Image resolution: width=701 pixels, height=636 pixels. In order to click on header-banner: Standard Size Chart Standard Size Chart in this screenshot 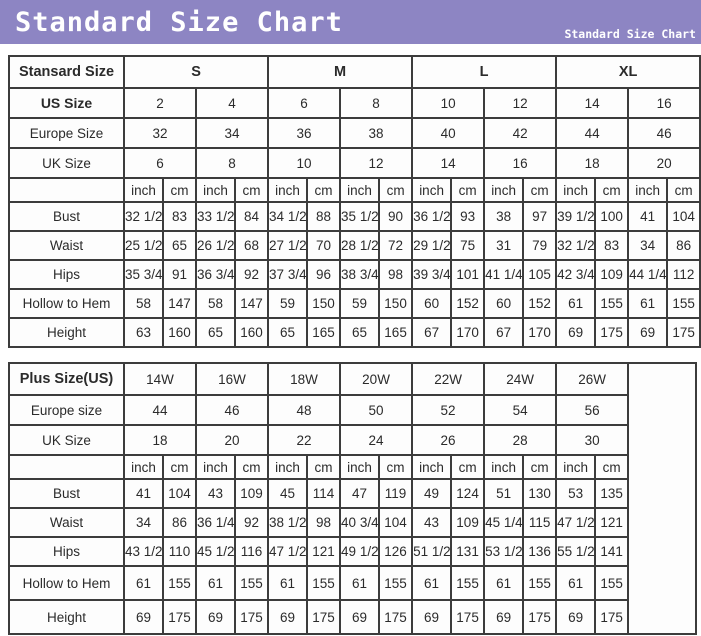, I will do `click(350, 22)`.